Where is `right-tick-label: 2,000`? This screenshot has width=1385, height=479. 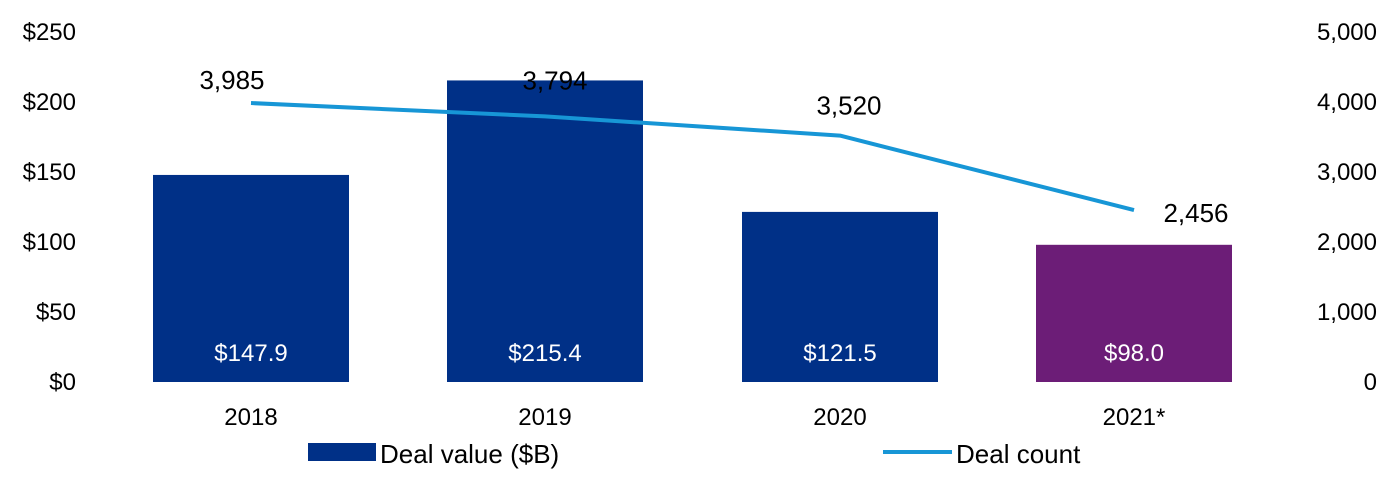
right-tick-label: 2,000 is located at coordinates (1347, 242).